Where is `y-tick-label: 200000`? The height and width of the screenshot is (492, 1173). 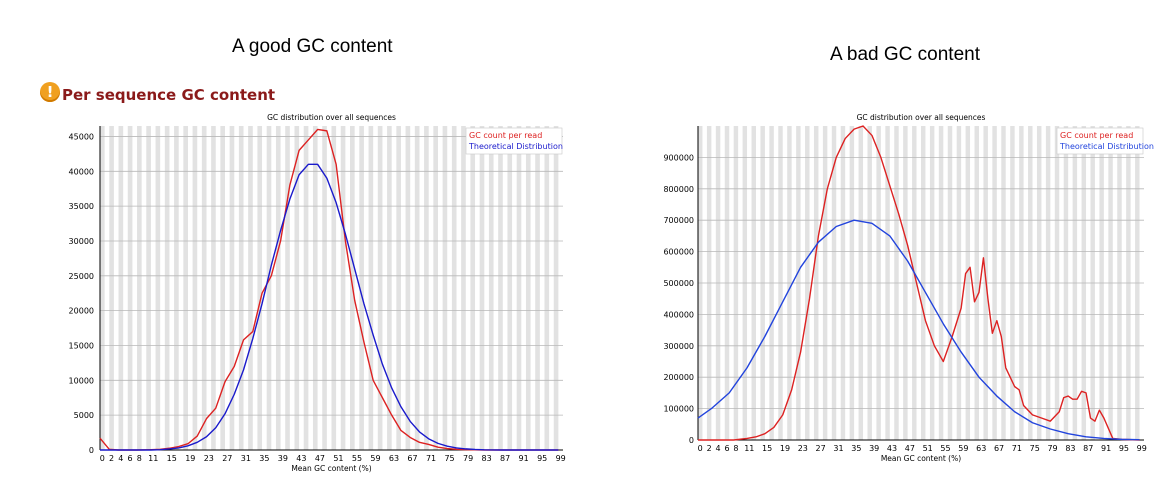
y-tick-label: 200000 is located at coordinates (678, 377).